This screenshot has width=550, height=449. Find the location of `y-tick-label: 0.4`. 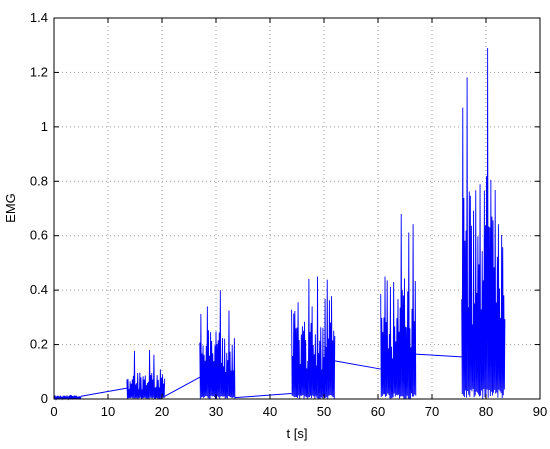

y-tick-label: 0.4 is located at coordinates (39, 289).